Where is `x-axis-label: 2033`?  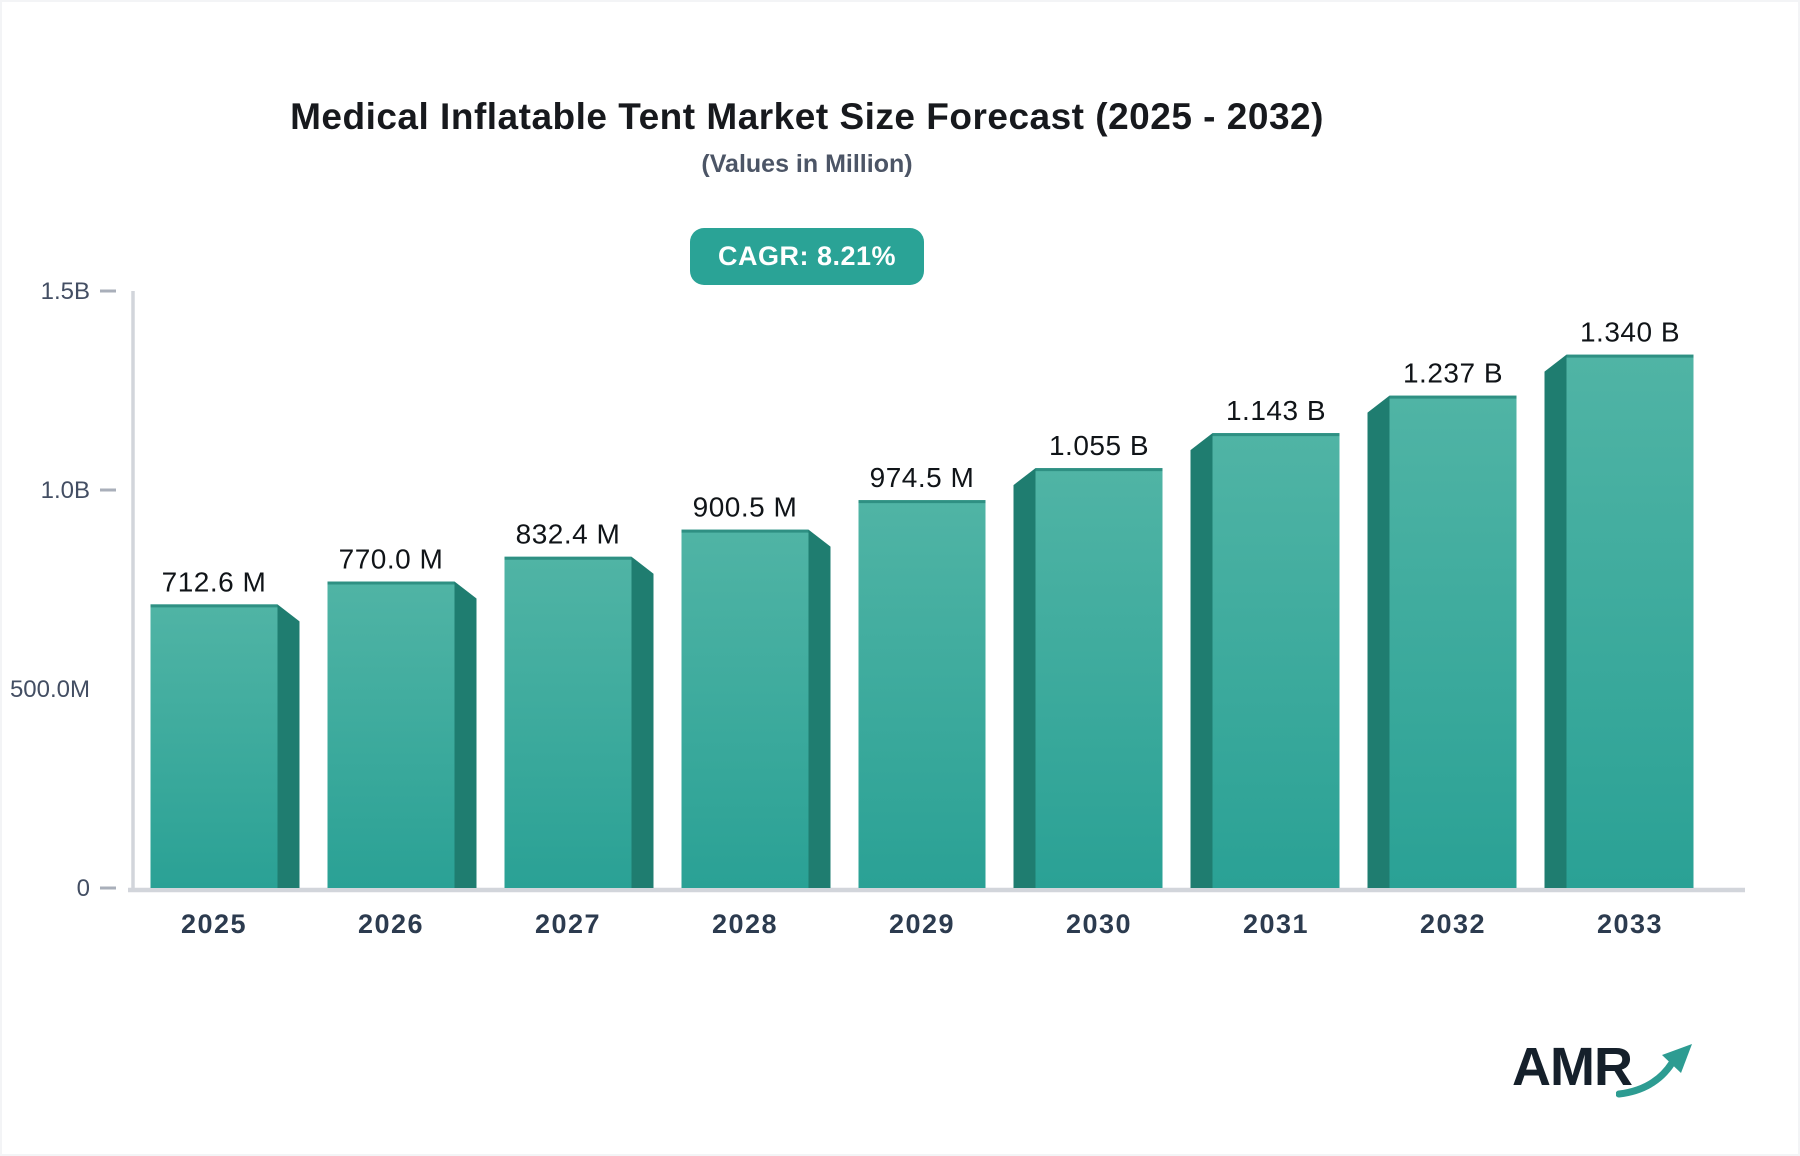 x-axis-label: 2033 is located at coordinates (1630, 924).